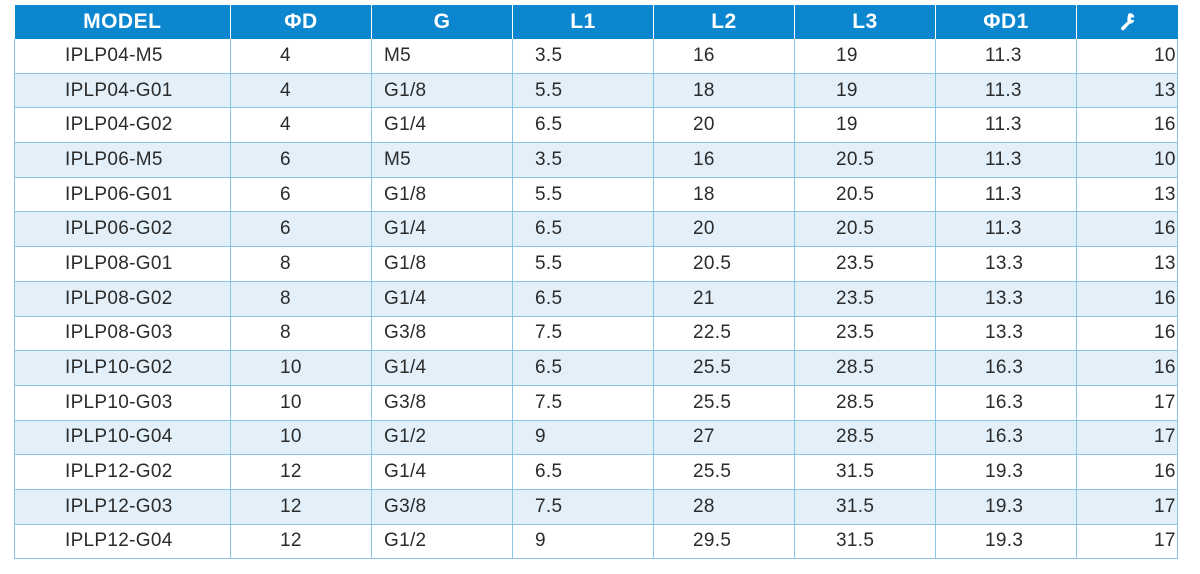 The width and height of the screenshot is (1200, 574). What do you see at coordinates (724, 542) in the screenshot?
I see `cell-l2: 29.5` at bounding box center [724, 542].